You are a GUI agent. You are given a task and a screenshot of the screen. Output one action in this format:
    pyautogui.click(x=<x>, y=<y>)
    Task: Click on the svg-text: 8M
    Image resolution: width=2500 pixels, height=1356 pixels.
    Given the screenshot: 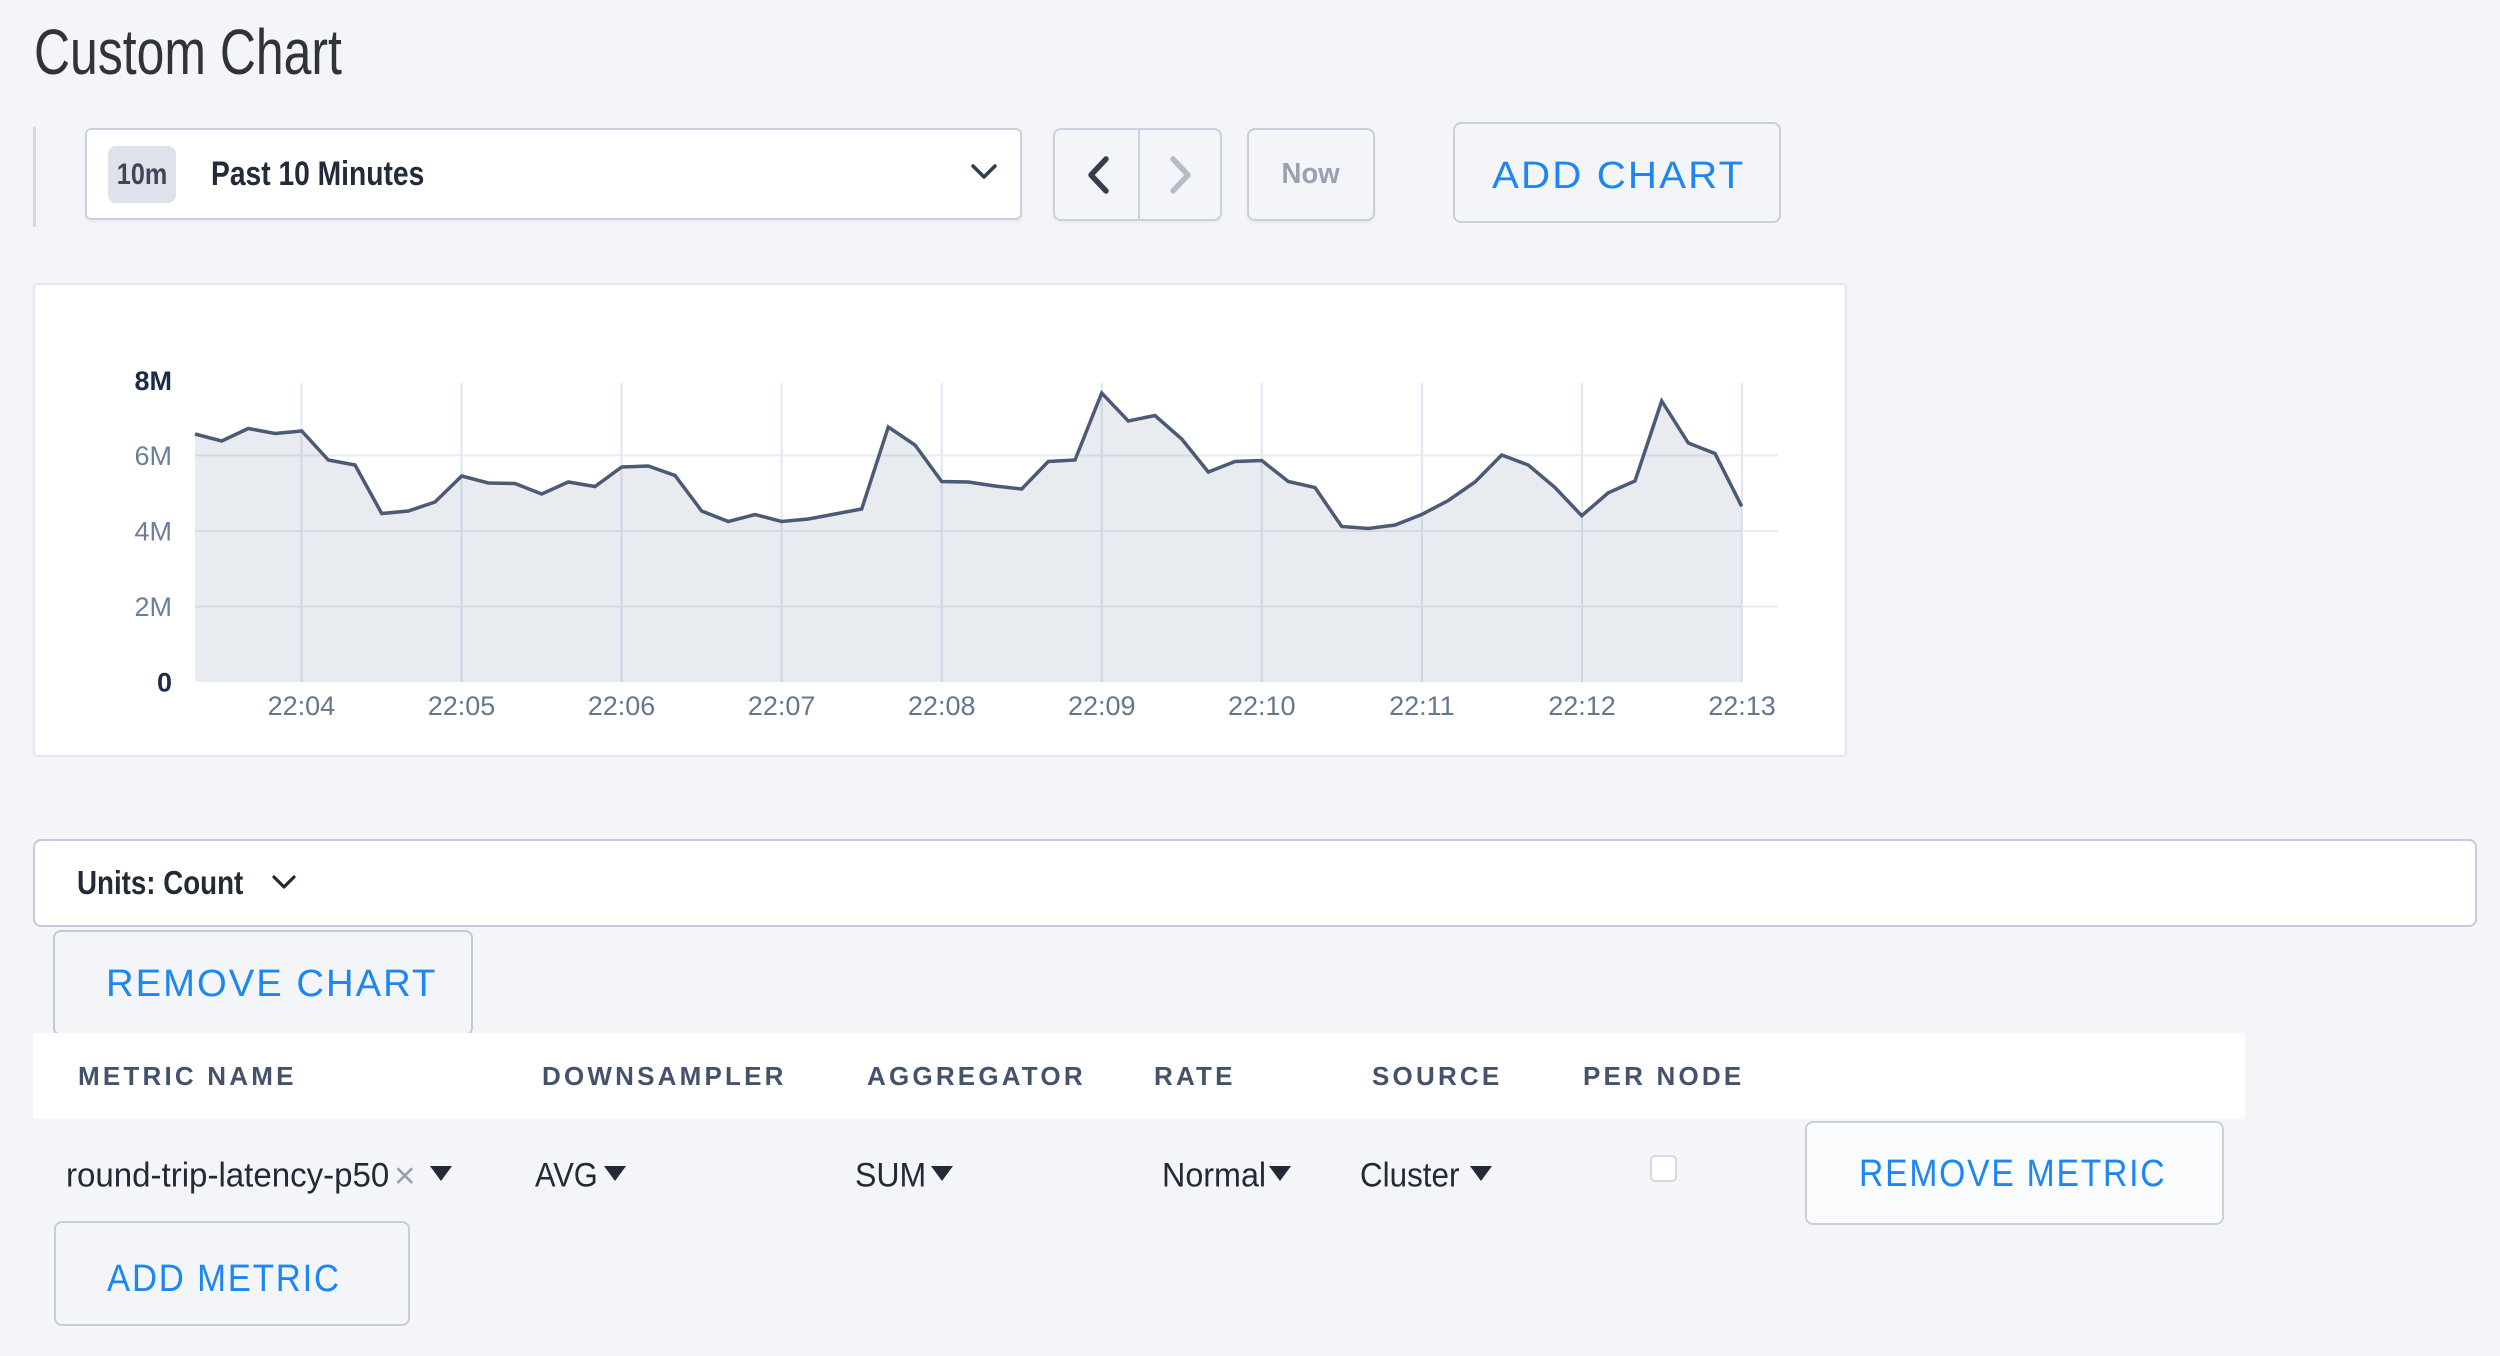 What is the action you would take?
    pyautogui.click(x=153, y=381)
    